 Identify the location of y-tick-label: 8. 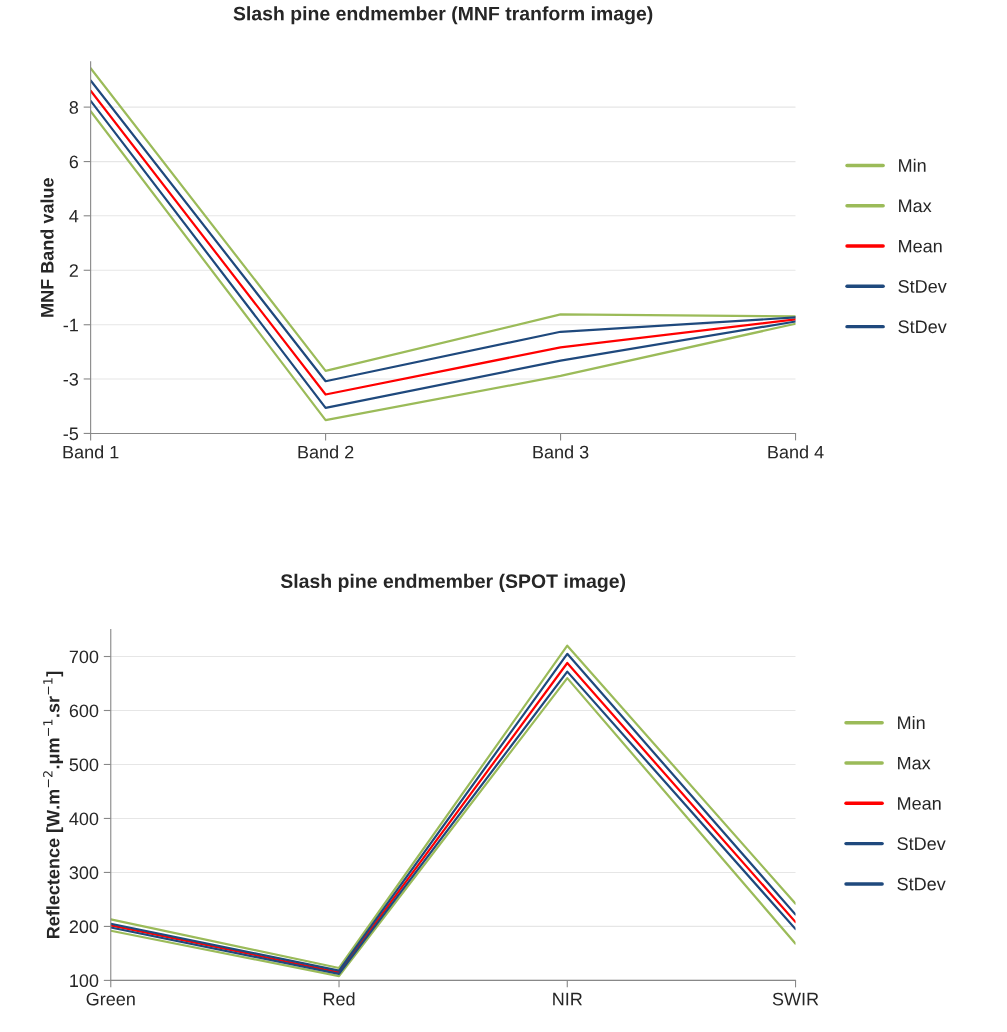
(74, 107).